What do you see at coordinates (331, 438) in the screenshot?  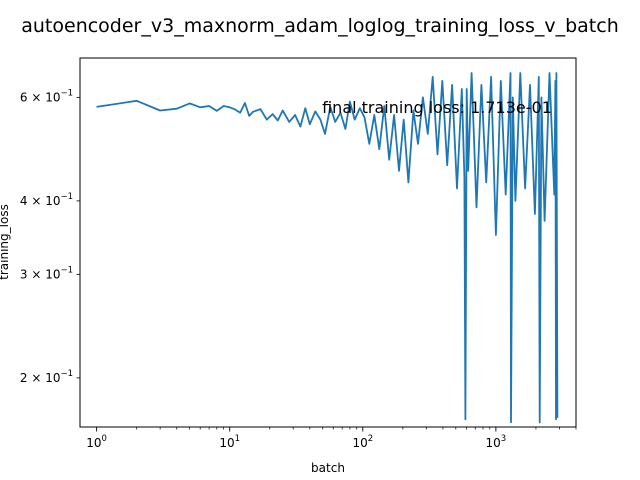 I see `x-axis-ticks: 10⁰ 10¹ 10² 10³` at bounding box center [331, 438].